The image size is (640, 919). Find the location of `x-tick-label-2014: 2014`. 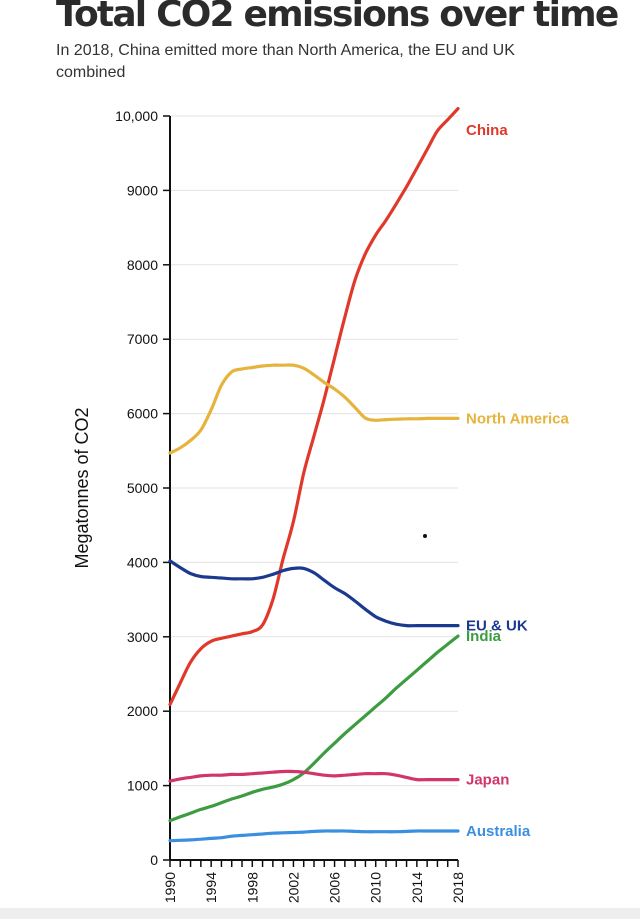

x-tick-label-2014: 2014 is located at coordinates (417, 887).